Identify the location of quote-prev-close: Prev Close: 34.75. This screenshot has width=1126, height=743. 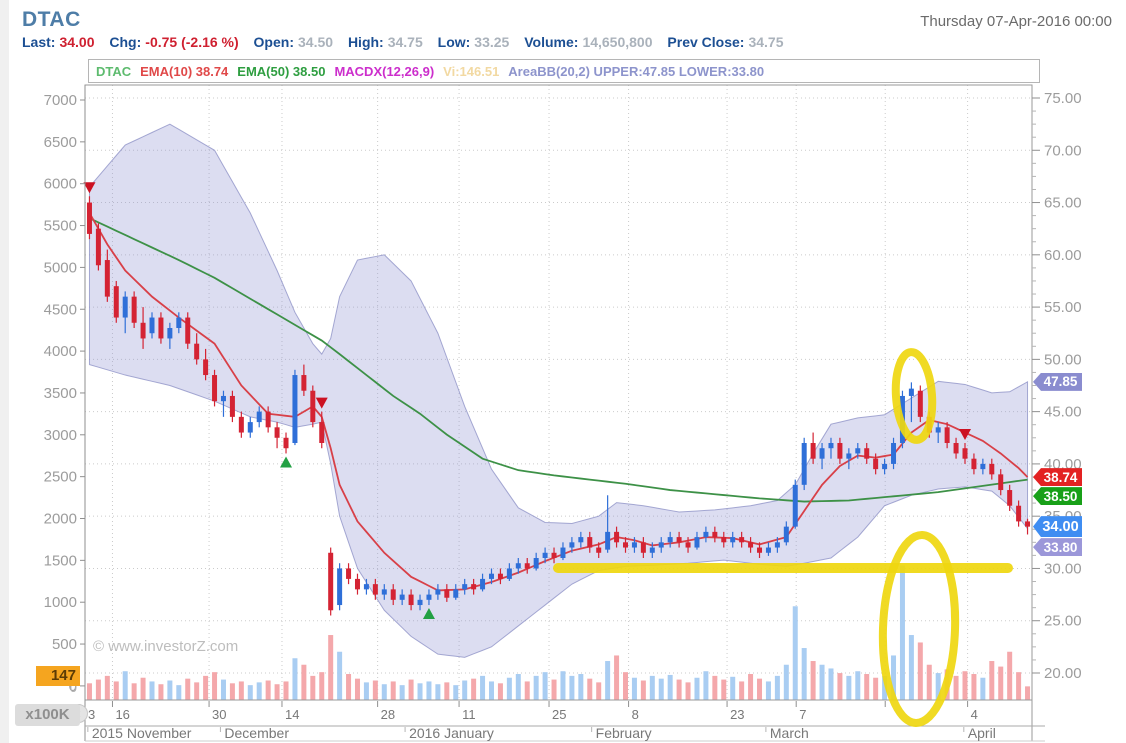
(725, 42).